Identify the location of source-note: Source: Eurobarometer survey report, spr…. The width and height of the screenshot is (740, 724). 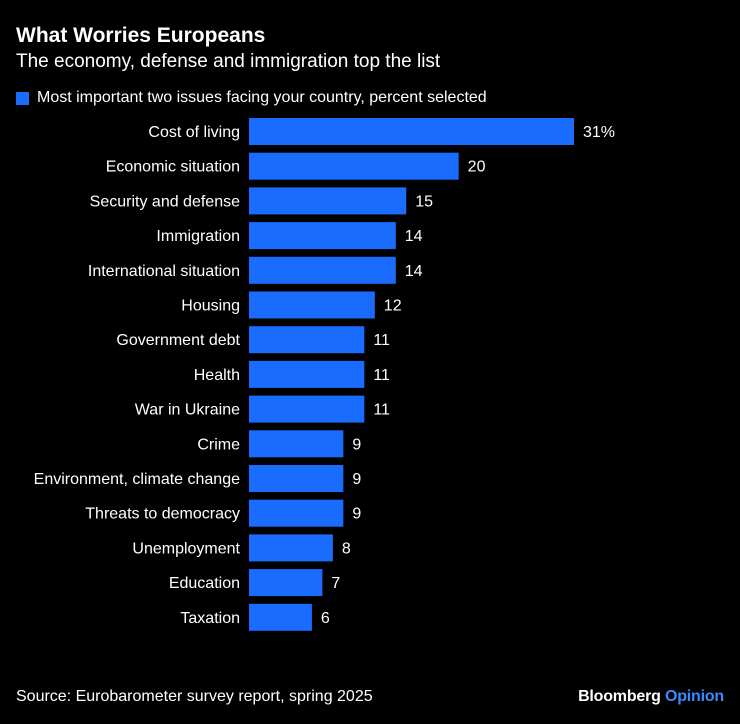
(194, 696).